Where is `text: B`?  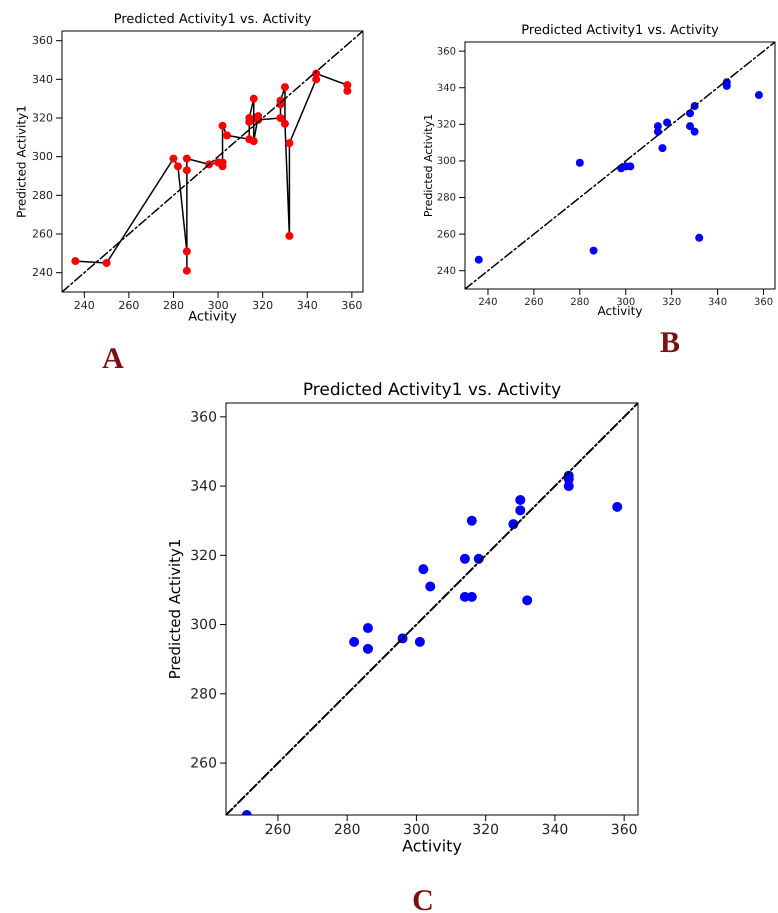
text: B is located at coordinates (670, 342).